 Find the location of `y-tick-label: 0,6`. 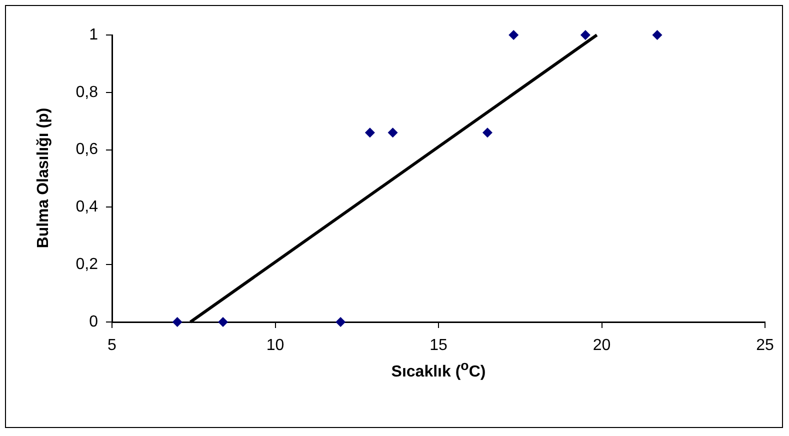

y-tick-label: 0,6 is located at coordinates (87, 149).